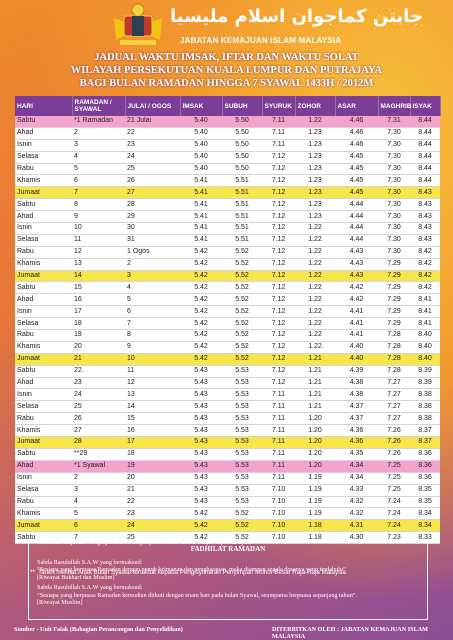 This screenshot has height=640, width=453. Describe the element at coordinates (227, 359) in the screenshot. I see `table-row: Jumaat 21 10 5.42 5.52 7.12 1.21 4.40 7.28 8.40` at that location.